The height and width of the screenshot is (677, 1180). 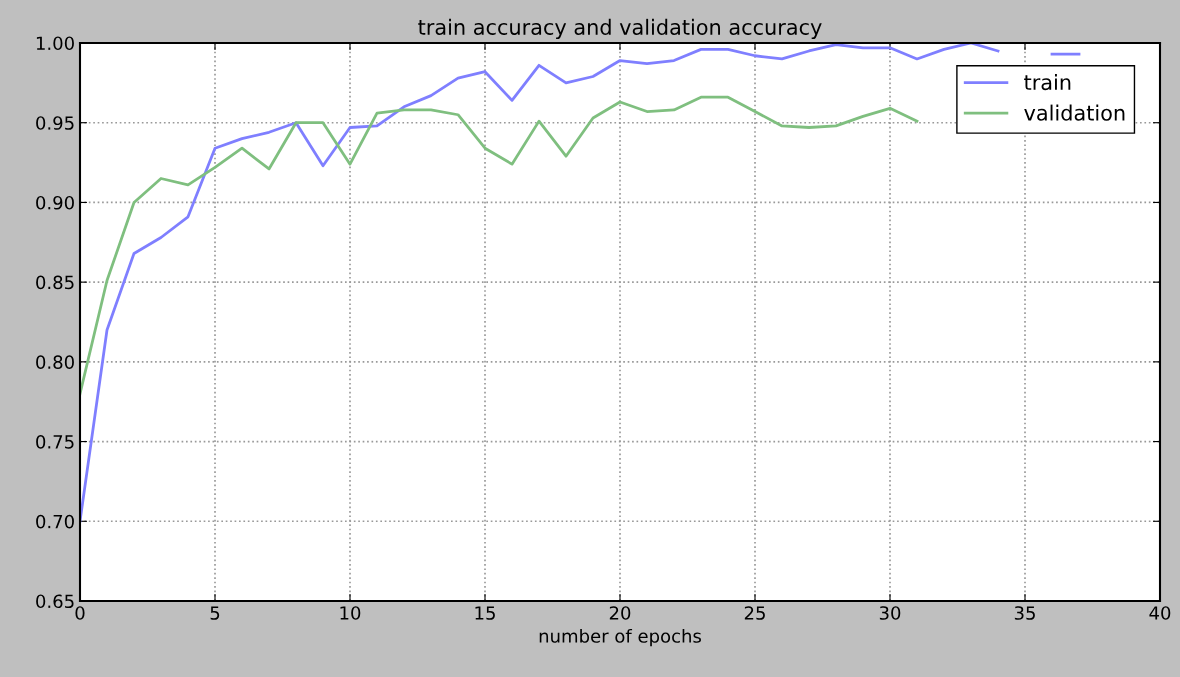 What do you see at coordinates (620, 28) in the screenshot?
I see `chart-title: train accuracy and validation accuracy` at bounding box center [620, 28].